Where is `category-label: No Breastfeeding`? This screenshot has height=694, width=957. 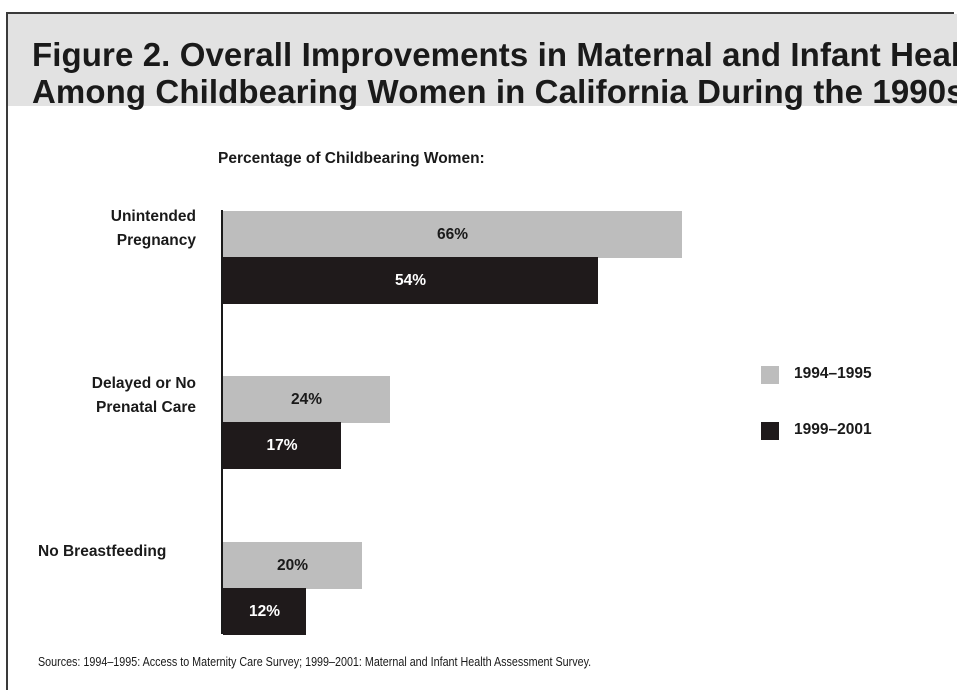 category-label: No Breastfeeding is located at coordinates (102, 551).